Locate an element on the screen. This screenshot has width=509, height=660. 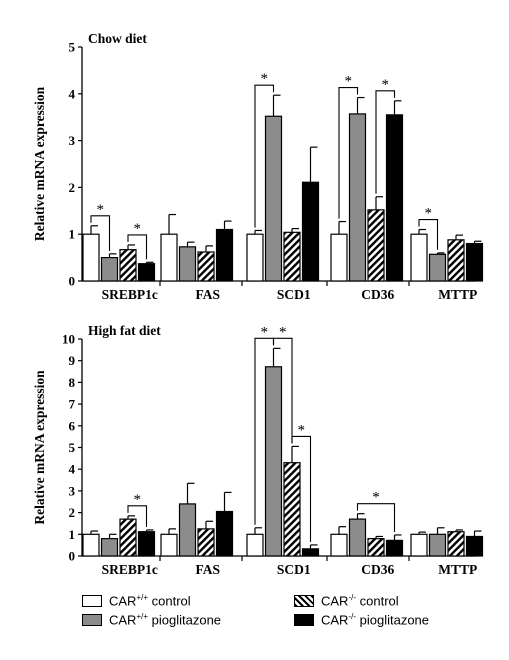
y-tick-label: 9 is located at coordinates (72, 360).